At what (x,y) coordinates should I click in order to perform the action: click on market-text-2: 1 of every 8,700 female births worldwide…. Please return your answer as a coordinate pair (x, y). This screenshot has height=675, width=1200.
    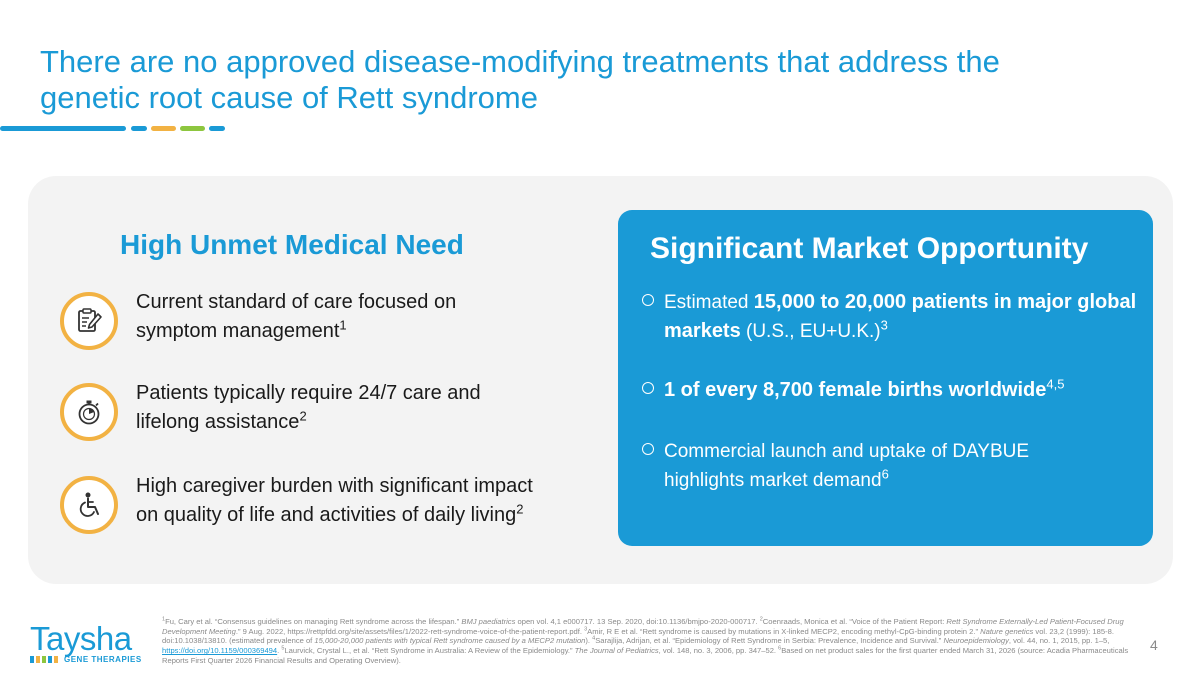
    Looking at the image, I should click on (904, 390).